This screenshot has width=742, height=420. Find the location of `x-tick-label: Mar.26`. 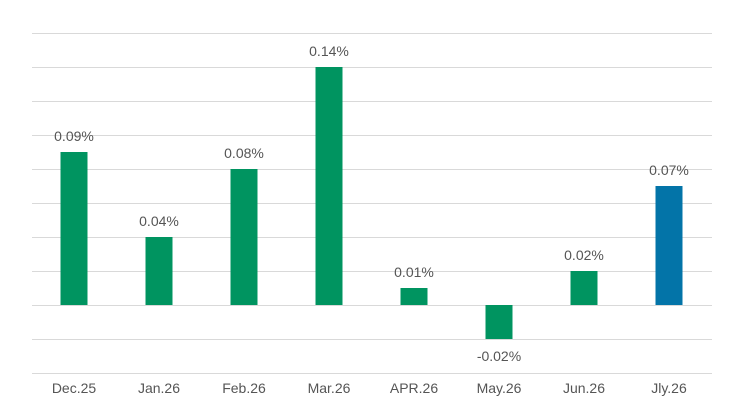

x-tick-label: Mar.26 is located at coordinates (329, 388).